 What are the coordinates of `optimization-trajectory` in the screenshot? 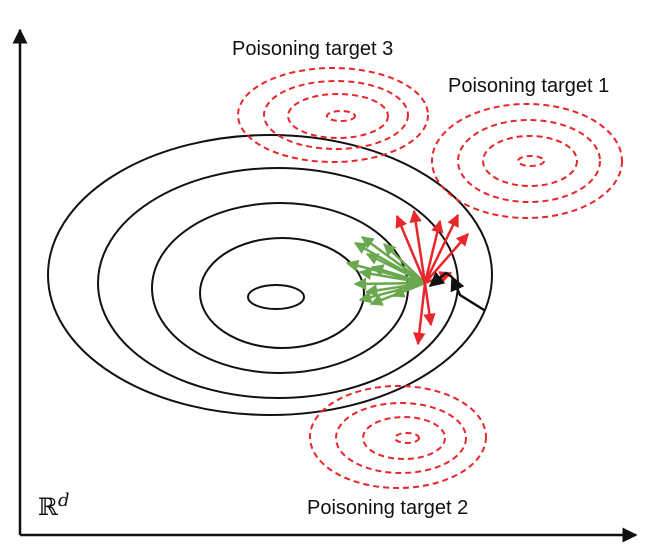 It's located at (456, 291).